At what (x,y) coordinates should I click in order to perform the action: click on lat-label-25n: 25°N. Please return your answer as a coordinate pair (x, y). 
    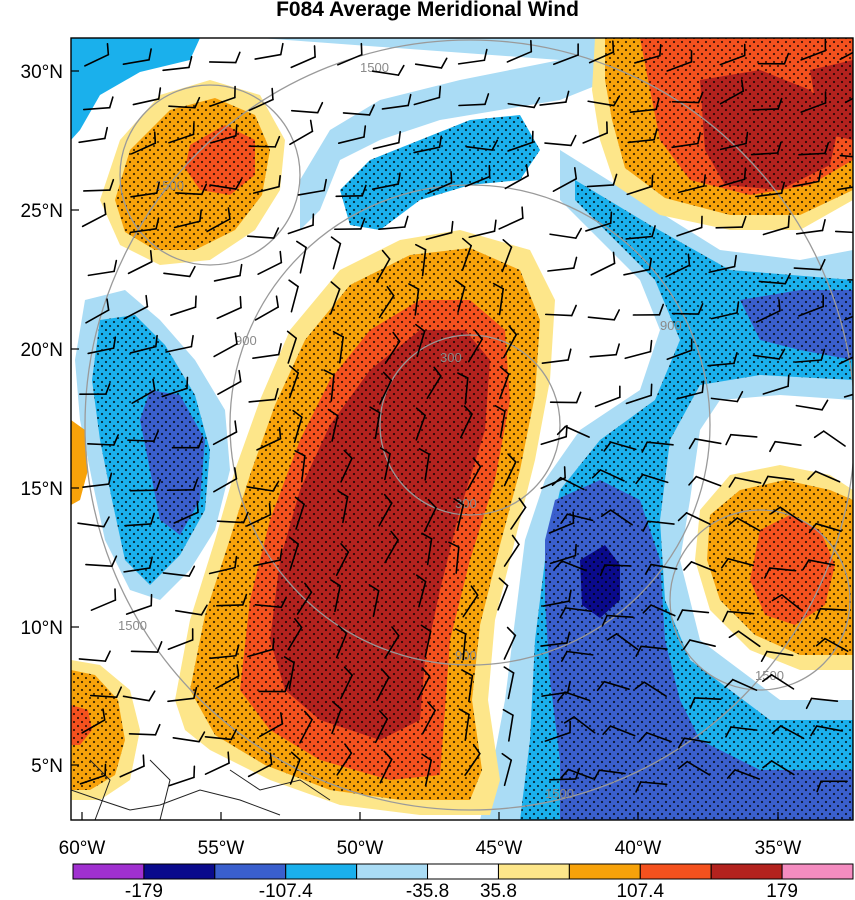
    Looking at the image, I should click on (42, 211).